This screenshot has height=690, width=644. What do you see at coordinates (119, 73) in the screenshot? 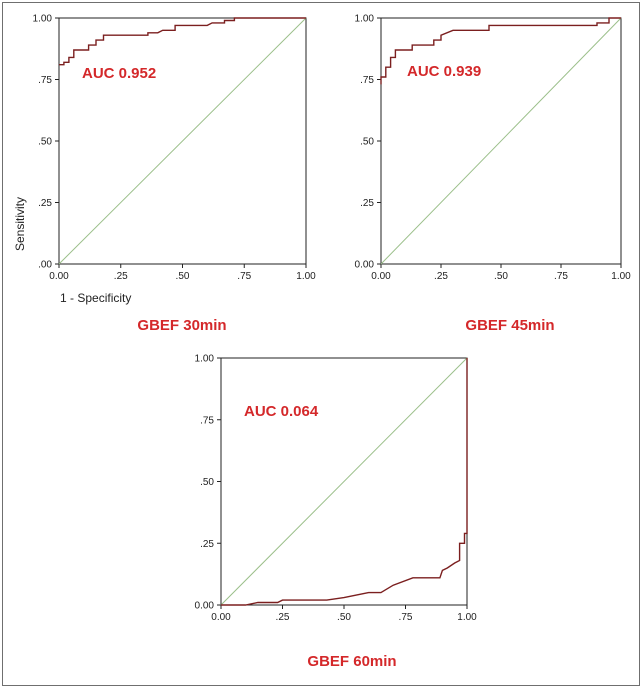
I see `auc-annotation: AUC 0.952` at bounding box center [119, 73].